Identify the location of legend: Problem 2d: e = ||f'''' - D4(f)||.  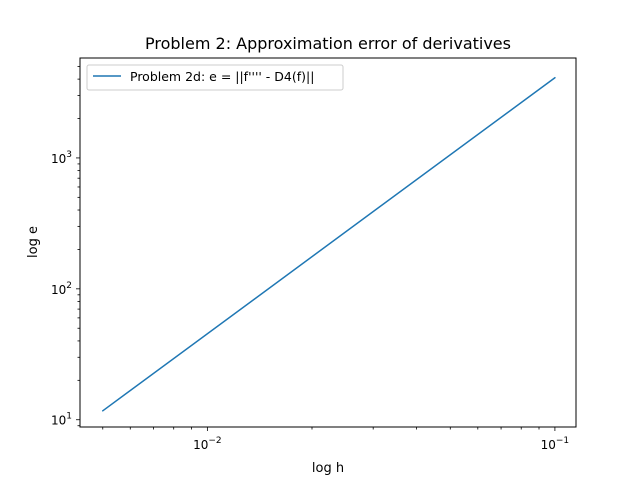
(215, 77).